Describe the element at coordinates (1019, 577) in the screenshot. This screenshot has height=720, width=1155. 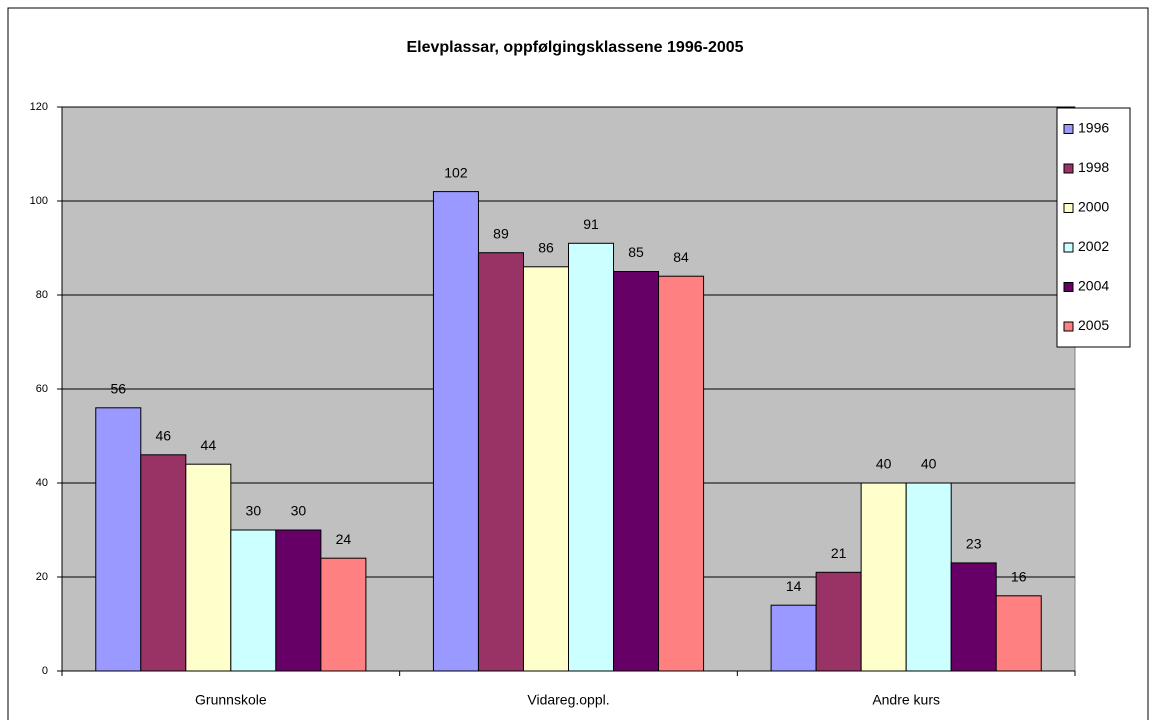
I see `data-label: 16` at that location.